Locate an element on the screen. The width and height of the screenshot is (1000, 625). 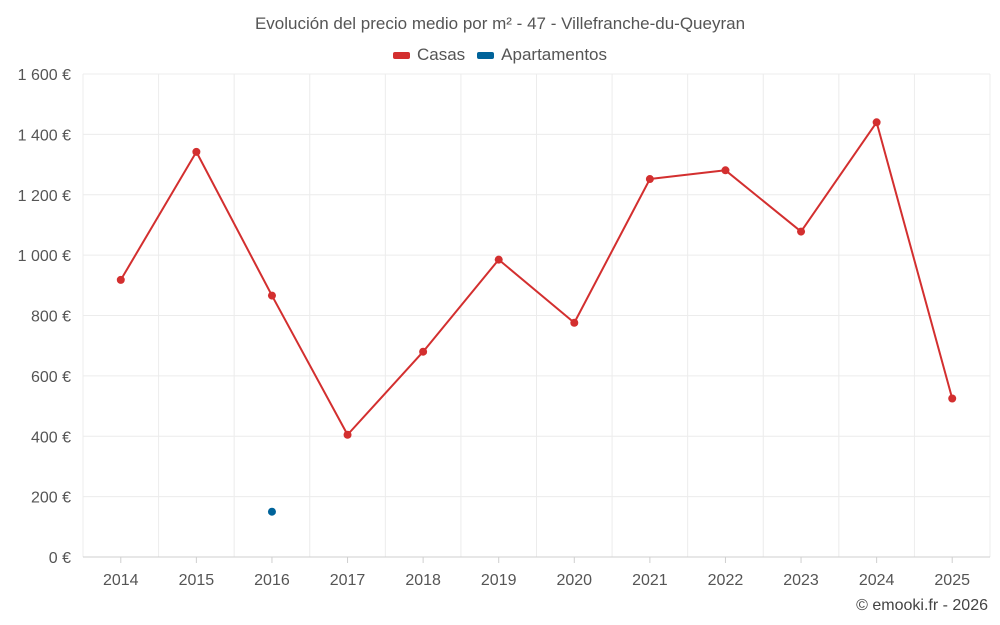
legend-item-apartamentos: Apartamentos is located at coordinates (542, 55).